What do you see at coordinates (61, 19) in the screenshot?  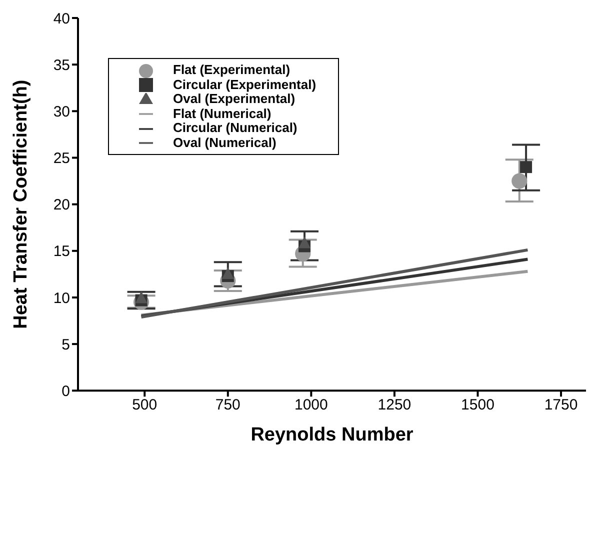 I see `y-tick-label: 40` at bounding box center [61, 19].